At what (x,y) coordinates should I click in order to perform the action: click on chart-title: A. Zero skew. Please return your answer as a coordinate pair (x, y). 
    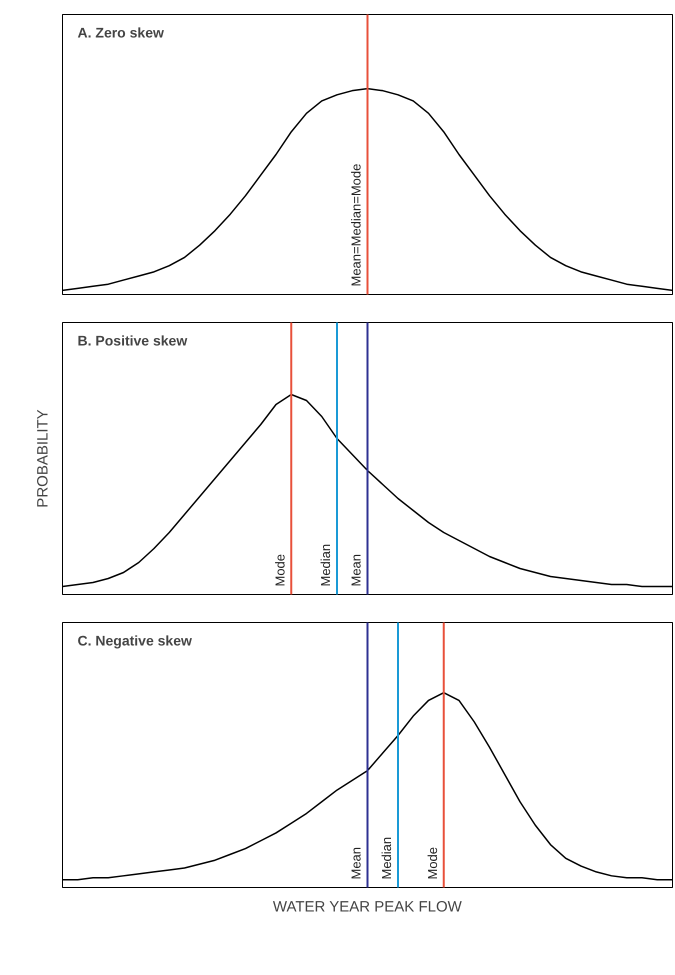
    Looking at the image, I should click on (121, 32).